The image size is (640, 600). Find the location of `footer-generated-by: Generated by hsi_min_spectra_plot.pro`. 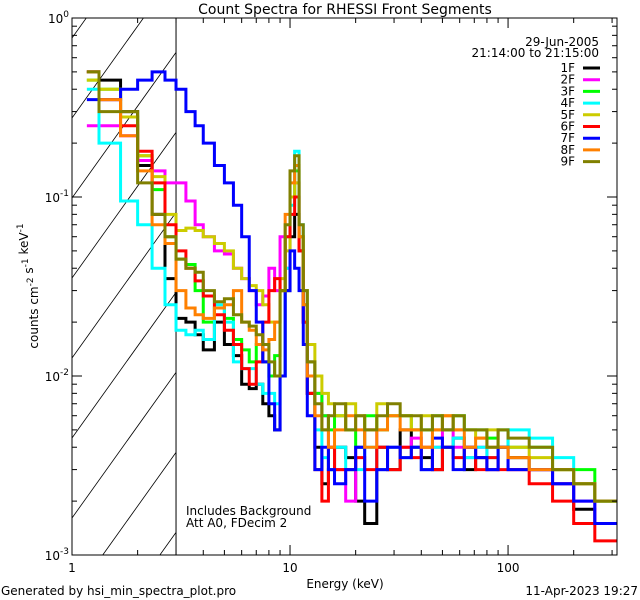

footer-generated-by: Generated by hsi_min_spectra_plot.pro is located at coordinates (118, 591).